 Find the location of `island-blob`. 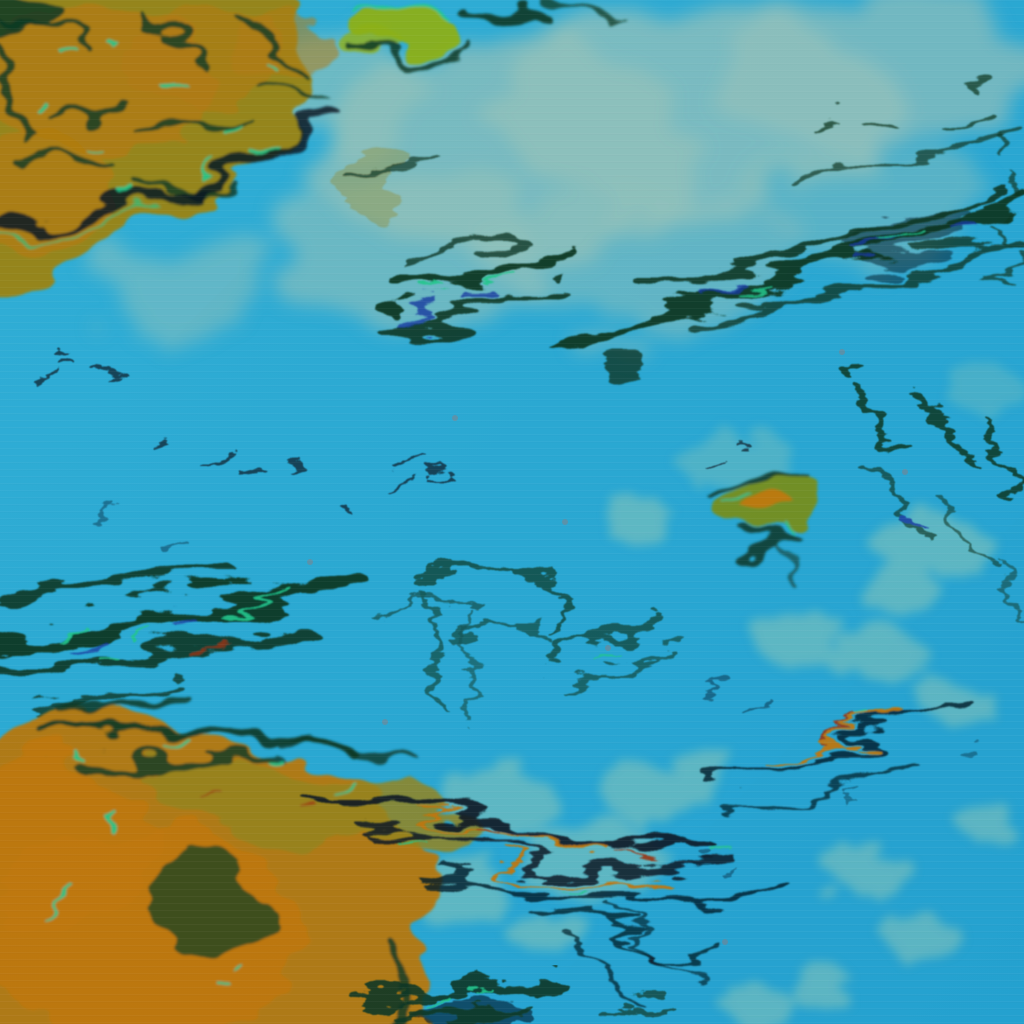

island-blob is located at coordinates (765, 528).